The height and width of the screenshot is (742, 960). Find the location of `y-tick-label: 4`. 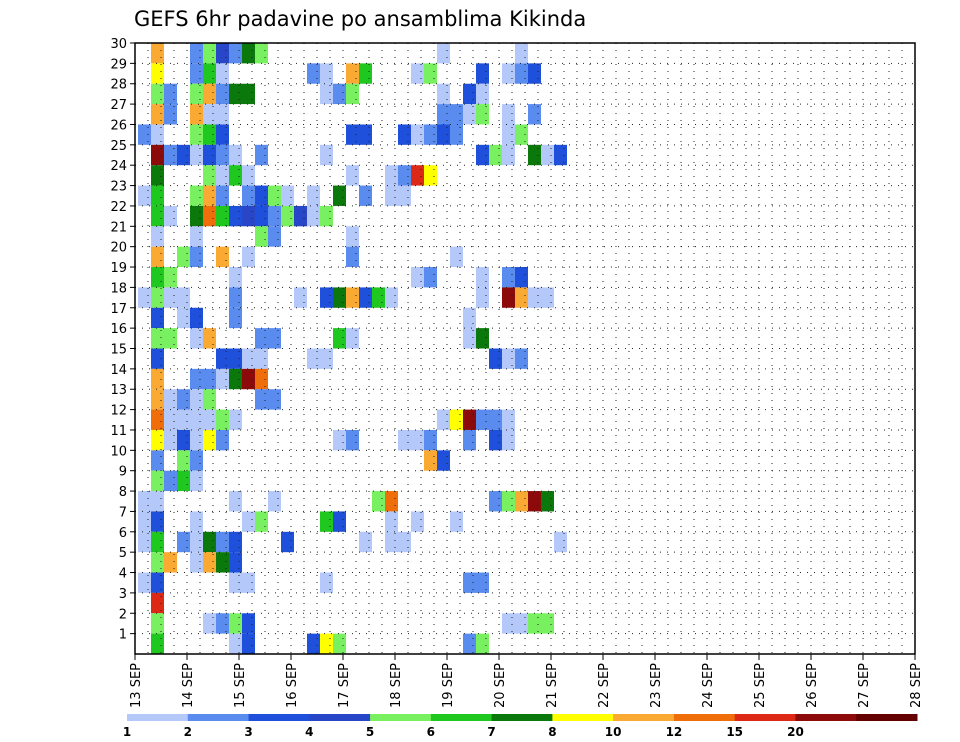

y-tick-label: 4 is located at coordinates (123, 574).